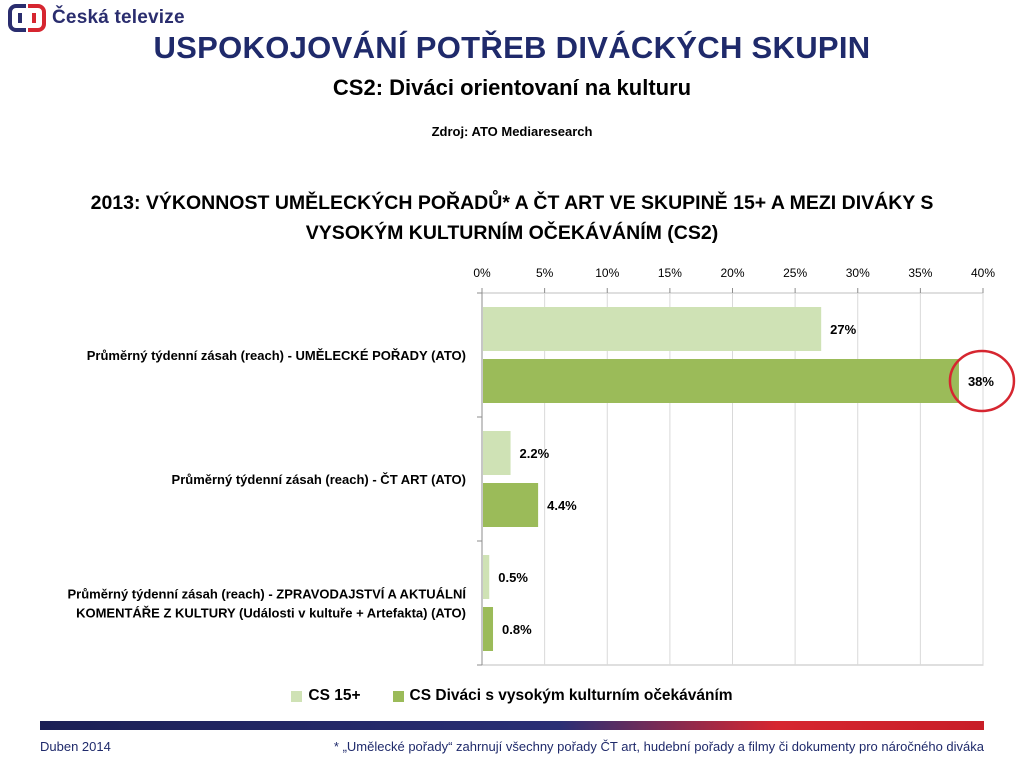 The height and width of the screenshot is (768, 1024). I want to click on ceska-televize-logo: Česká televize, so click(96, 18).